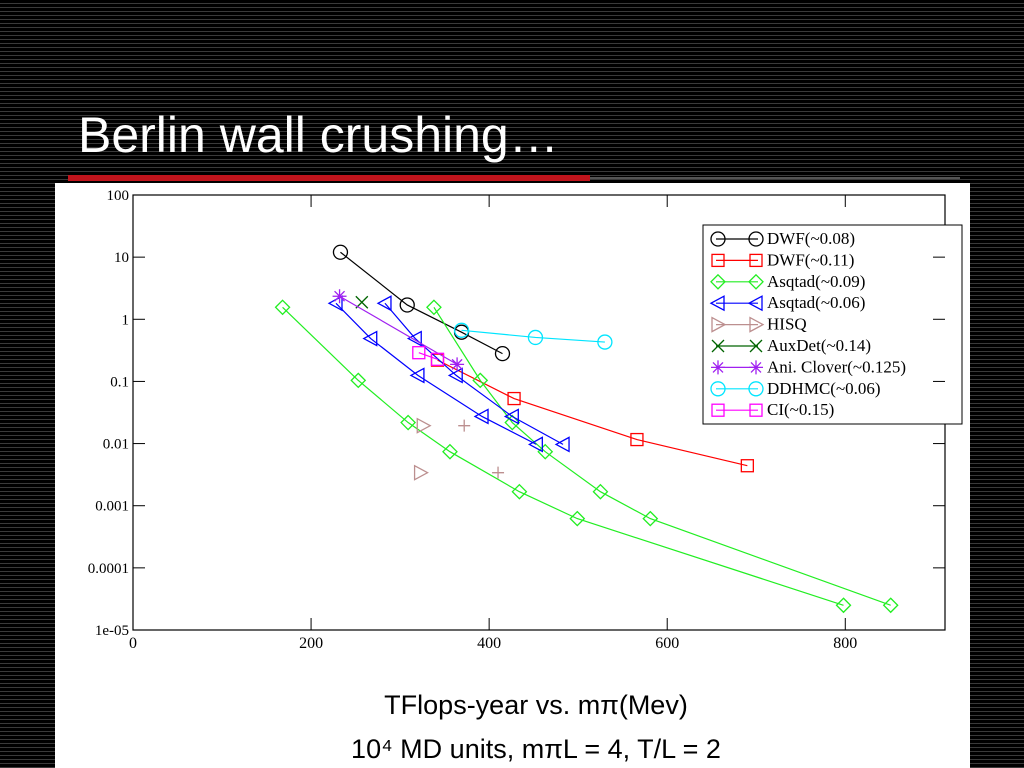  Describe the element at coordinates (845, 643) in the screenshot. I see `x-tick-label: 800` at that location.